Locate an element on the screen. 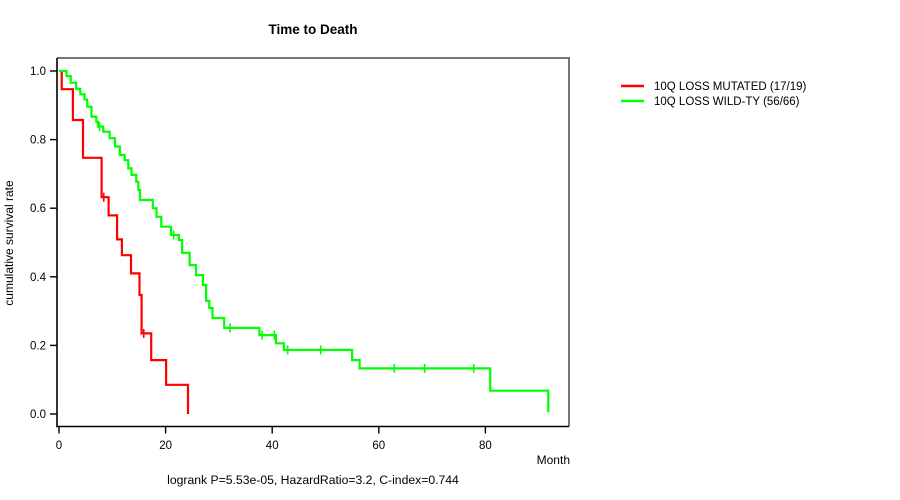  x-axis: 0 20 40 60 80 is located at coordinates (274, 439).